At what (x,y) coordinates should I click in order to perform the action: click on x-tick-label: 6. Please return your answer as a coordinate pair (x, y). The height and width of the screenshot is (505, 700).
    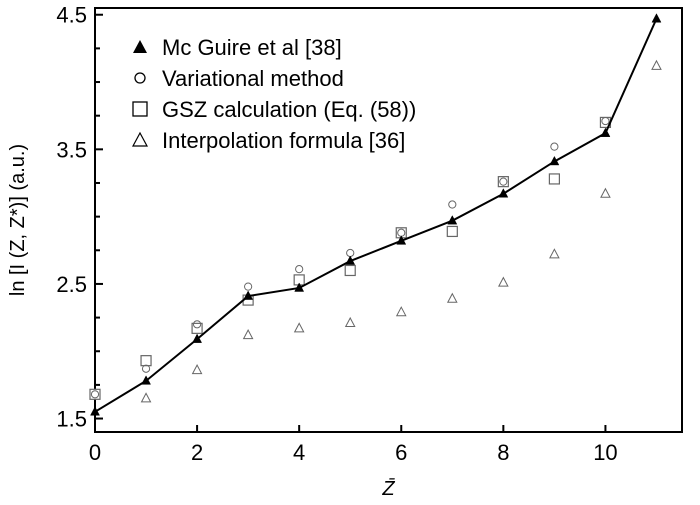
    Looking at the image, I should click on (401, 452).